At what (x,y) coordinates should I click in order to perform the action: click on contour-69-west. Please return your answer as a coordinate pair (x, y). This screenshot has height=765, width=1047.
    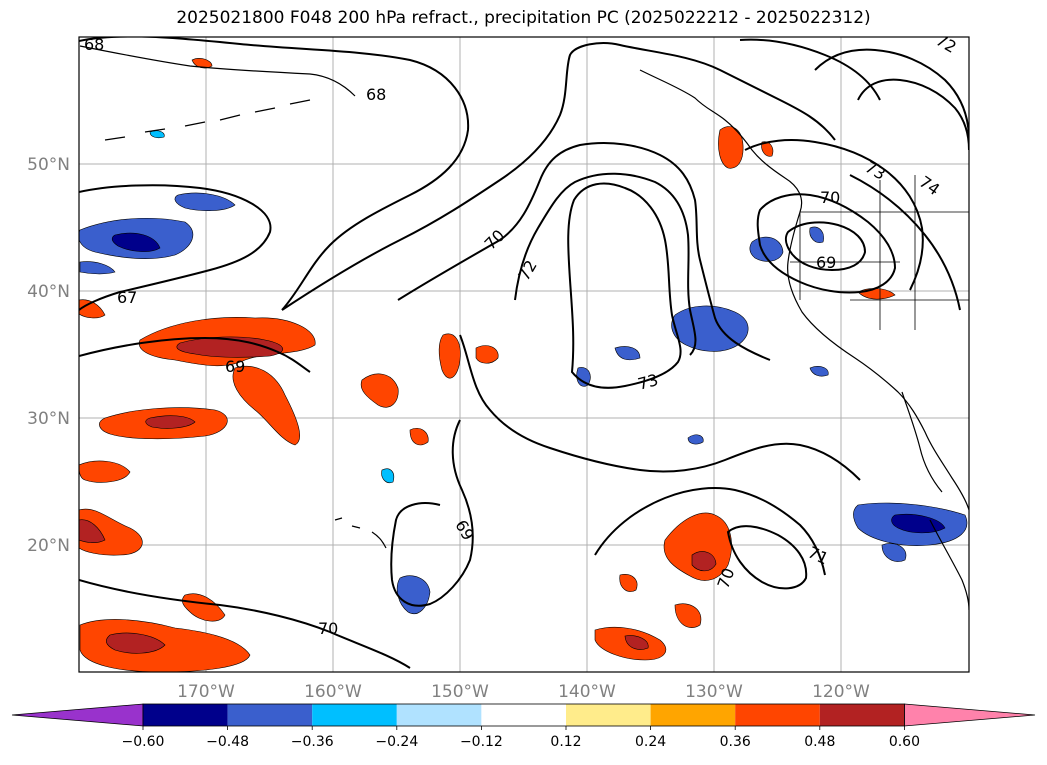
    Looking at the image, I should click on (195, 354).